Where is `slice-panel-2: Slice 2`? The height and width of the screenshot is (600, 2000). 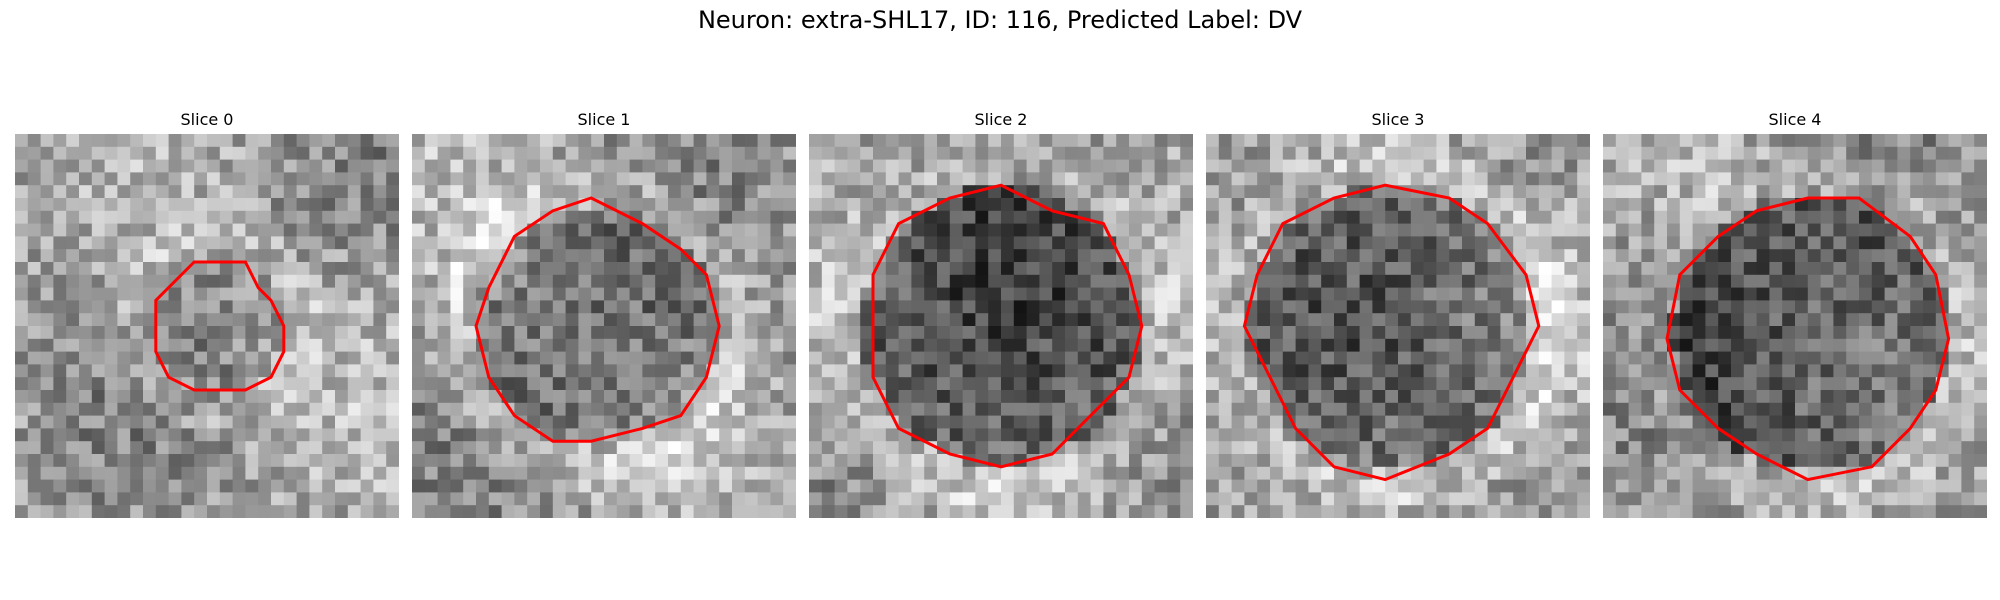 slice-panel-2: Slice 2 is located at coordinates (1001, 314).